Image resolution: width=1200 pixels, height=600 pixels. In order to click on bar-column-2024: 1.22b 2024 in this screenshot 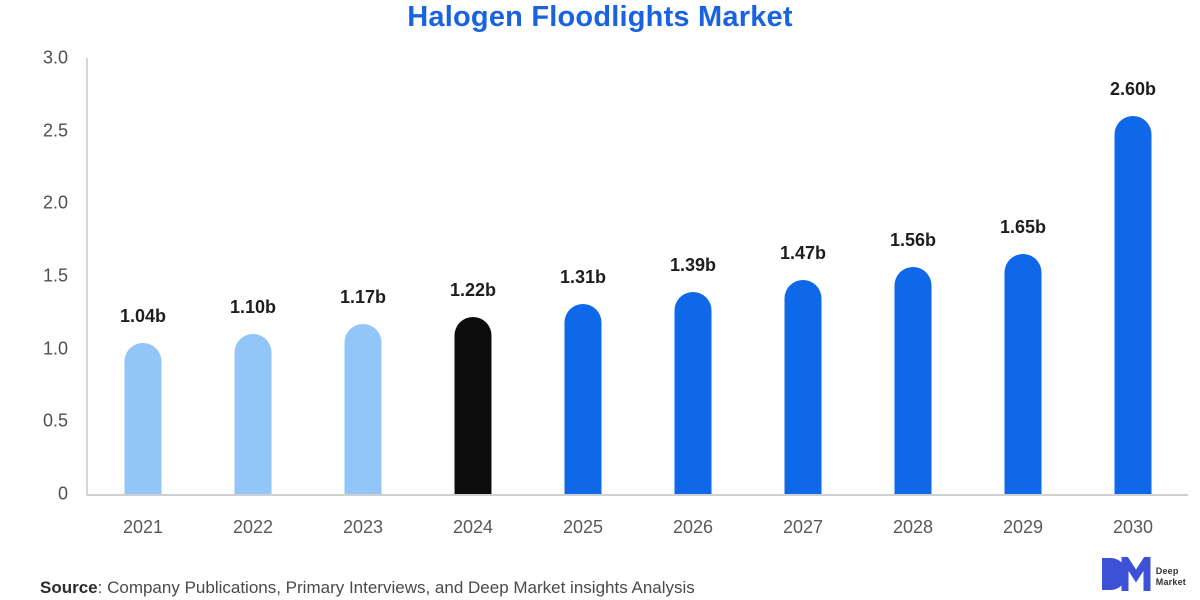, I will do `click(473, 297)`.